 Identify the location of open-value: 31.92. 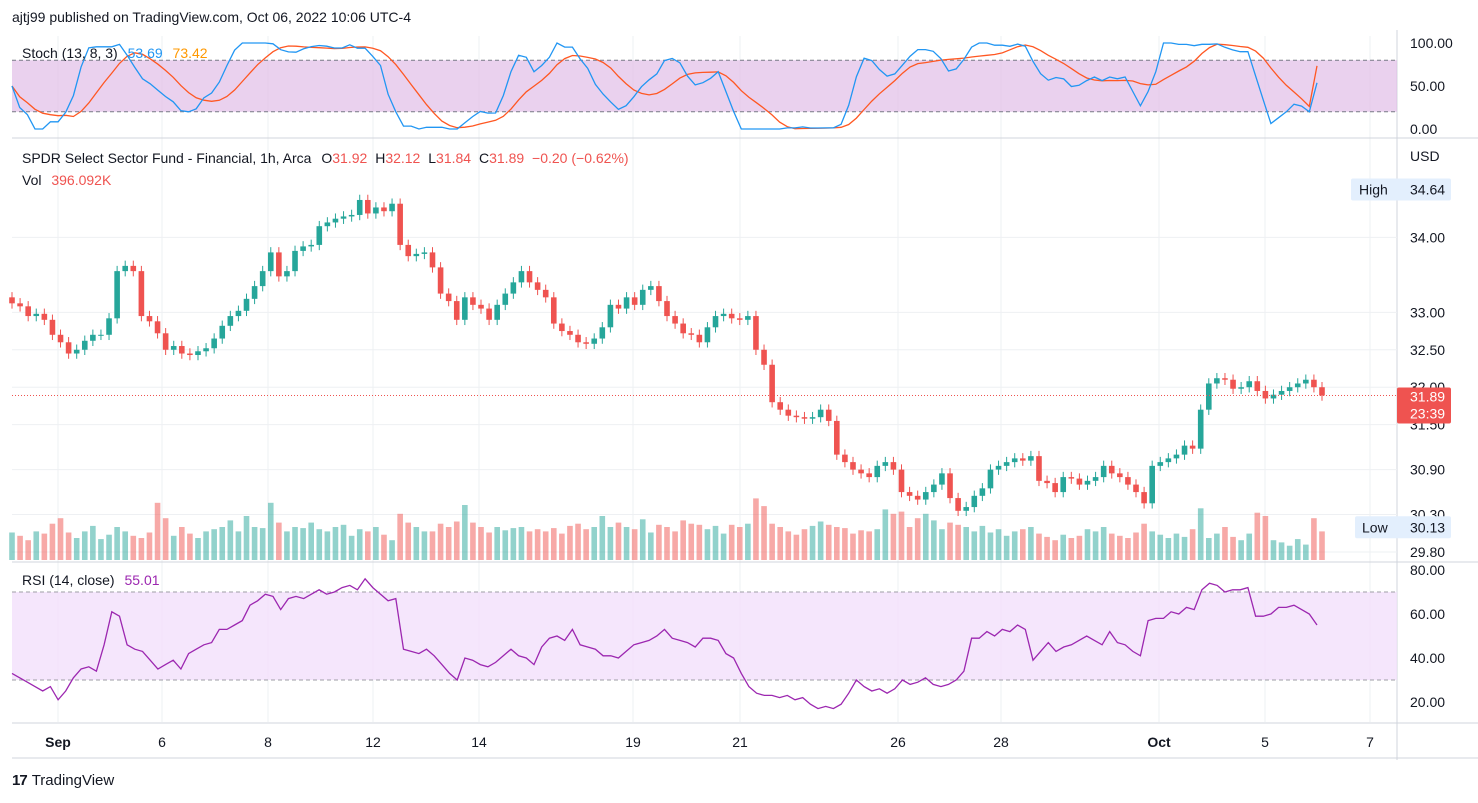
(350, 158).